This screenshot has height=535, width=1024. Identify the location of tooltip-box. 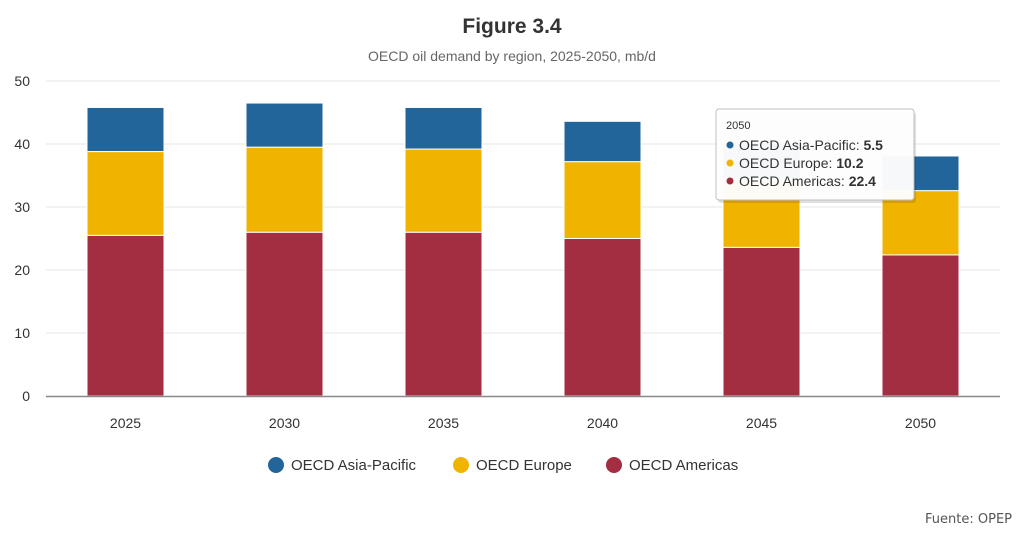
(815, 154).